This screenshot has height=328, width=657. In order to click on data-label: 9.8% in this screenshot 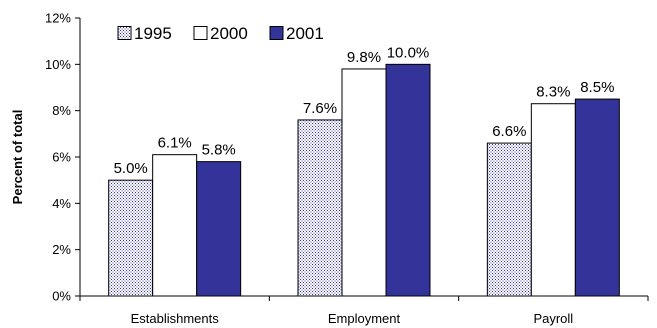, I will do `click(364, 57)`.